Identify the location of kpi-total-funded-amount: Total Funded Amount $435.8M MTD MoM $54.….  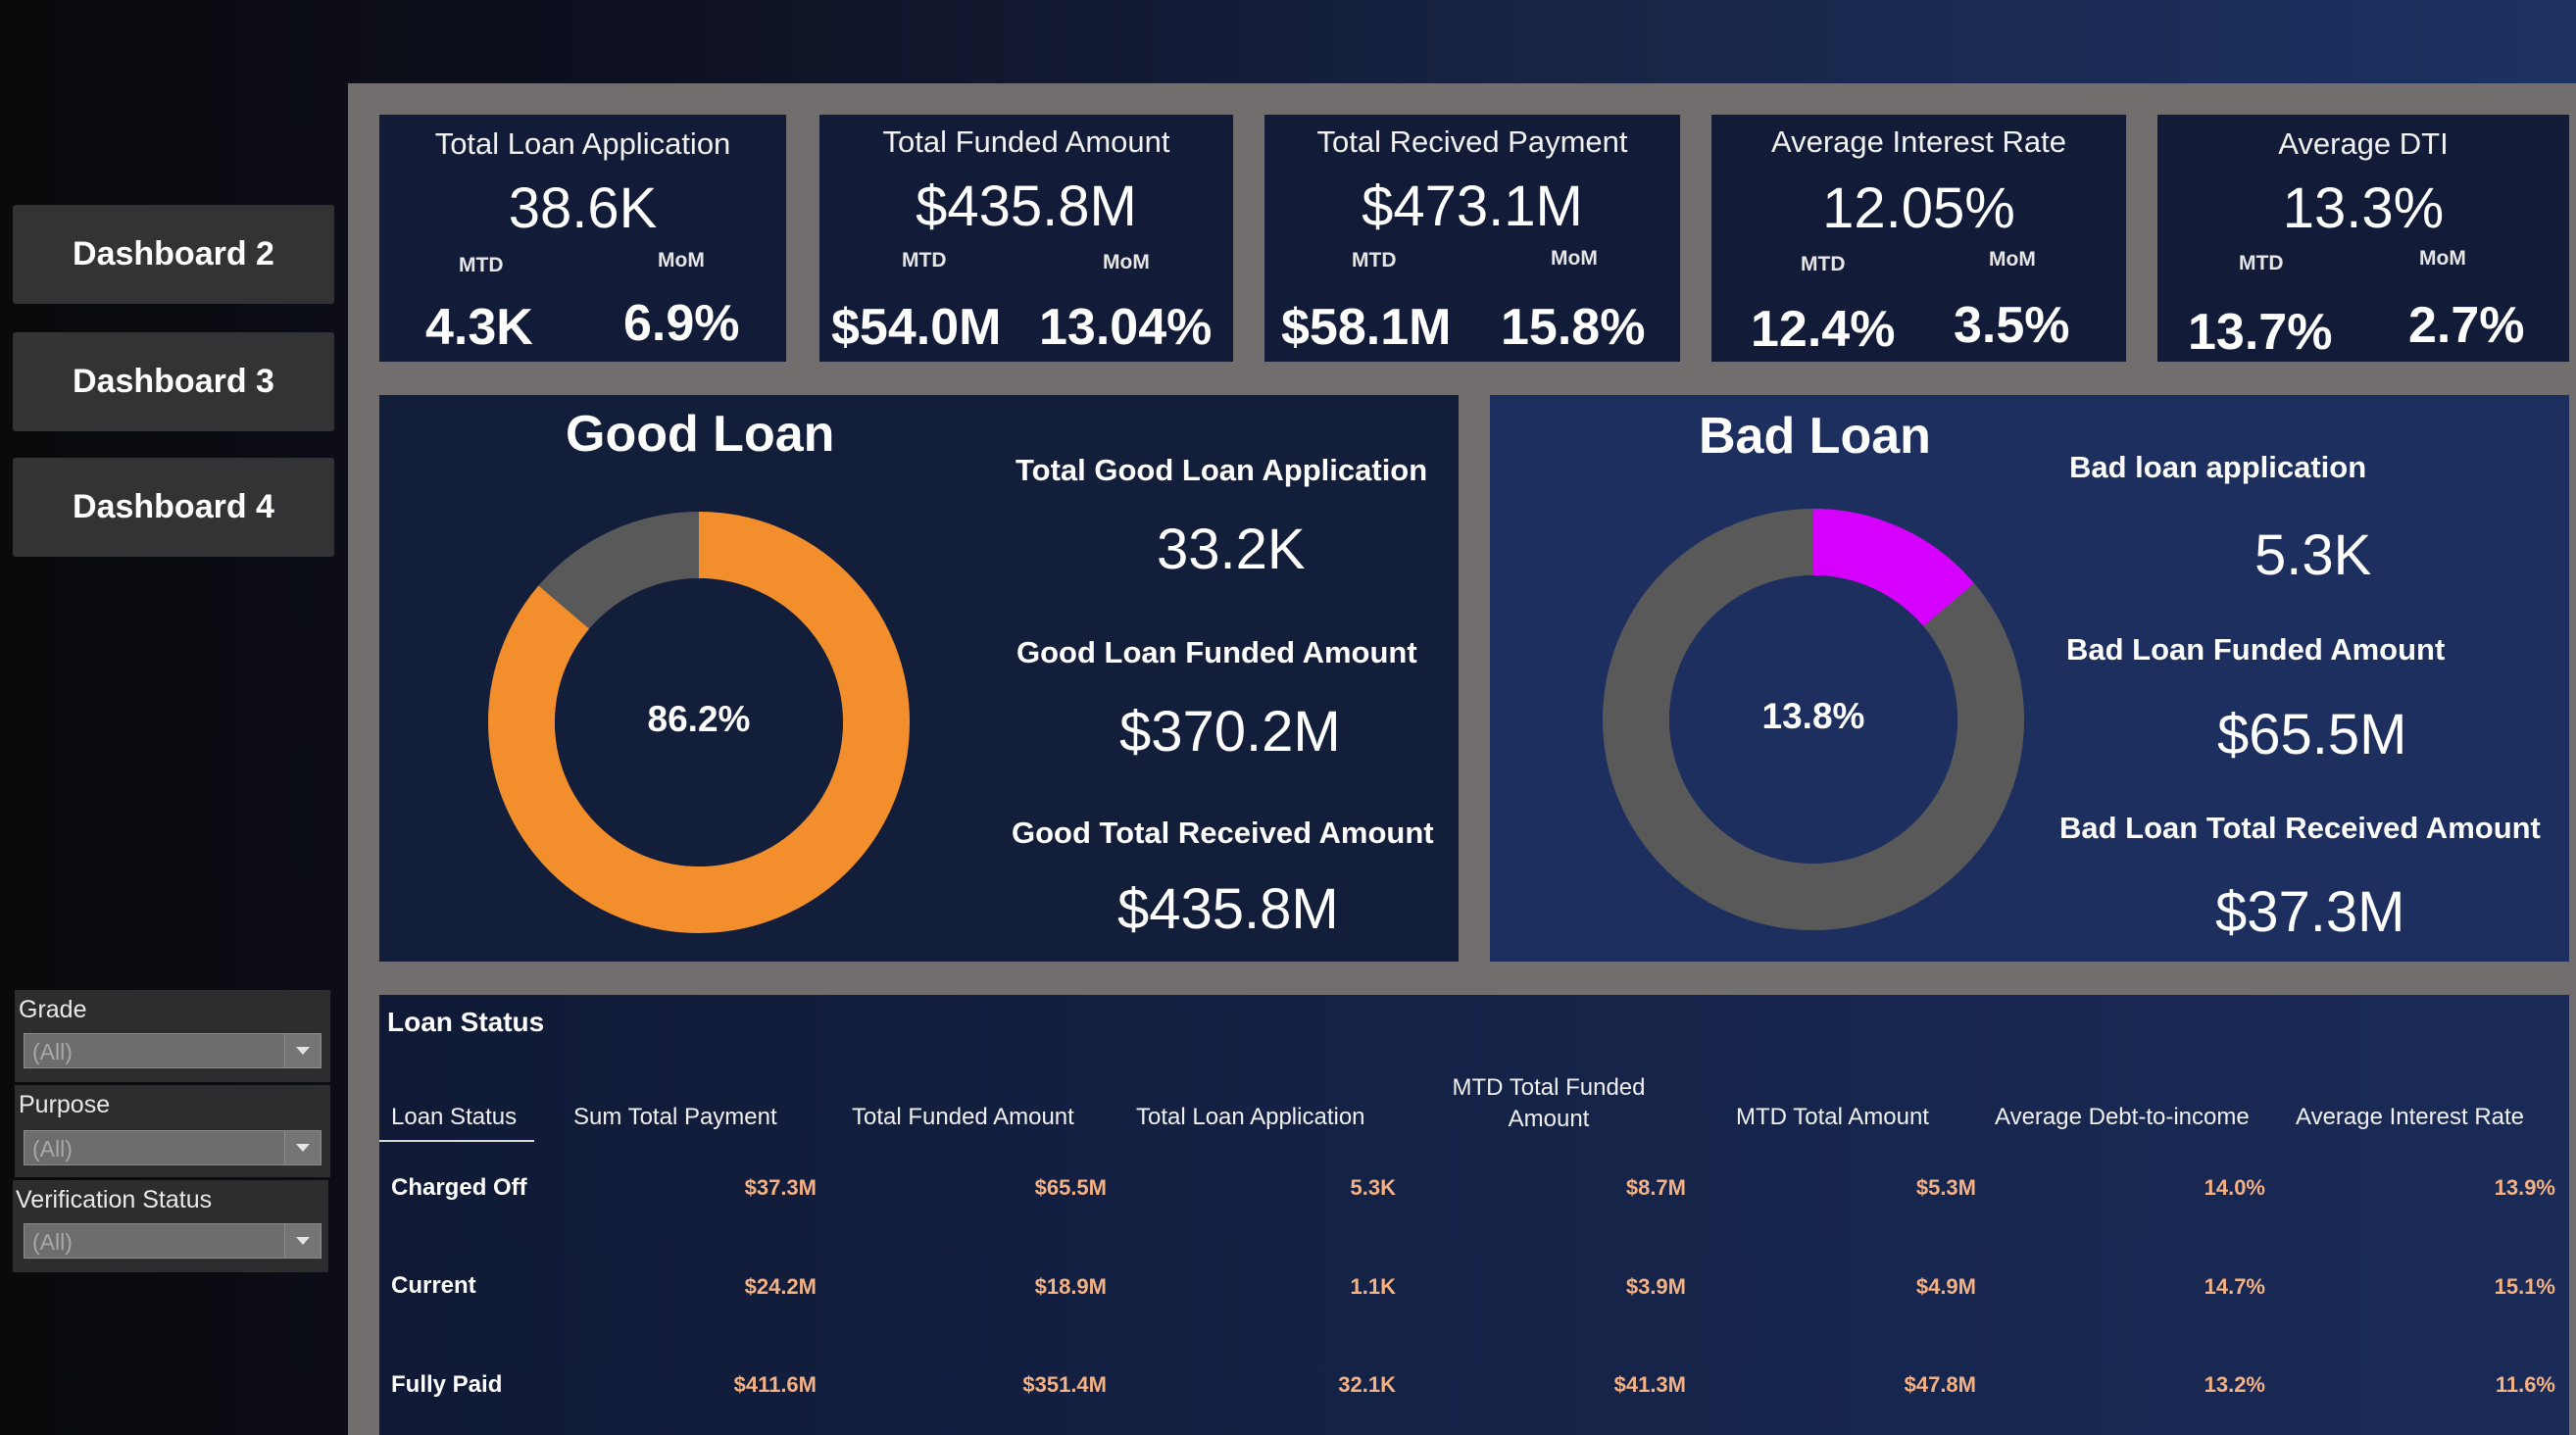
(1026, 238).